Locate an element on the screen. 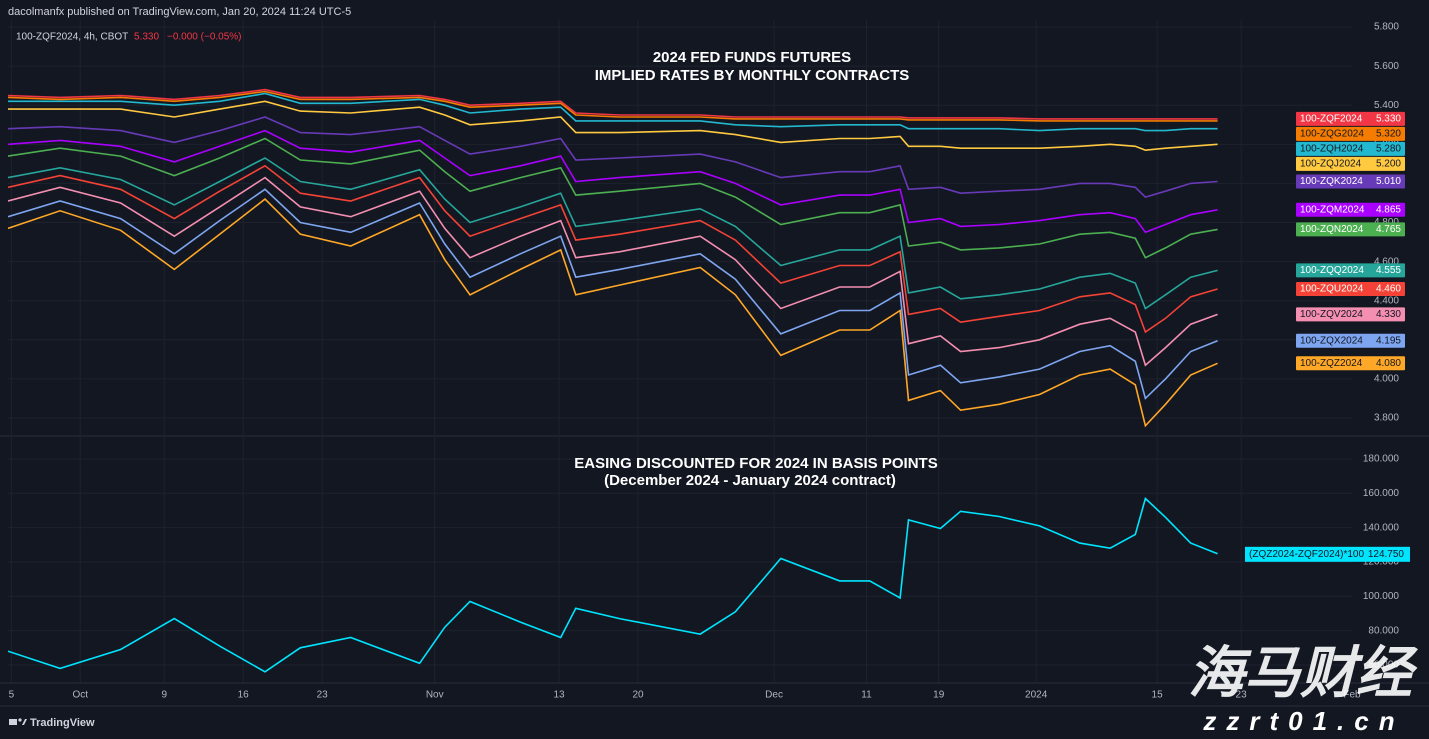 This screenshot has height=739, width=1429. x-tick-label: Dec is located at coordinates (774, 695).